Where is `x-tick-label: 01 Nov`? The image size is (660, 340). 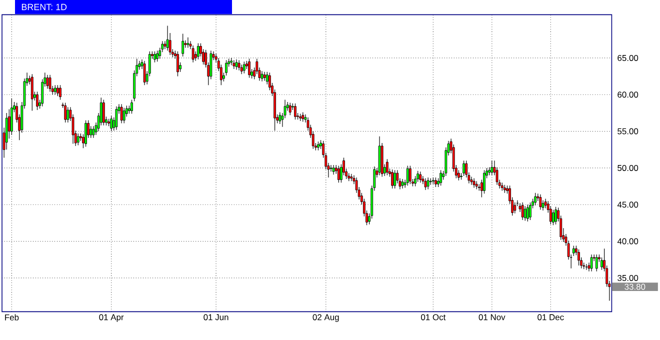 x-tick-label: 01 Nov is located at coordinates (492, 317).